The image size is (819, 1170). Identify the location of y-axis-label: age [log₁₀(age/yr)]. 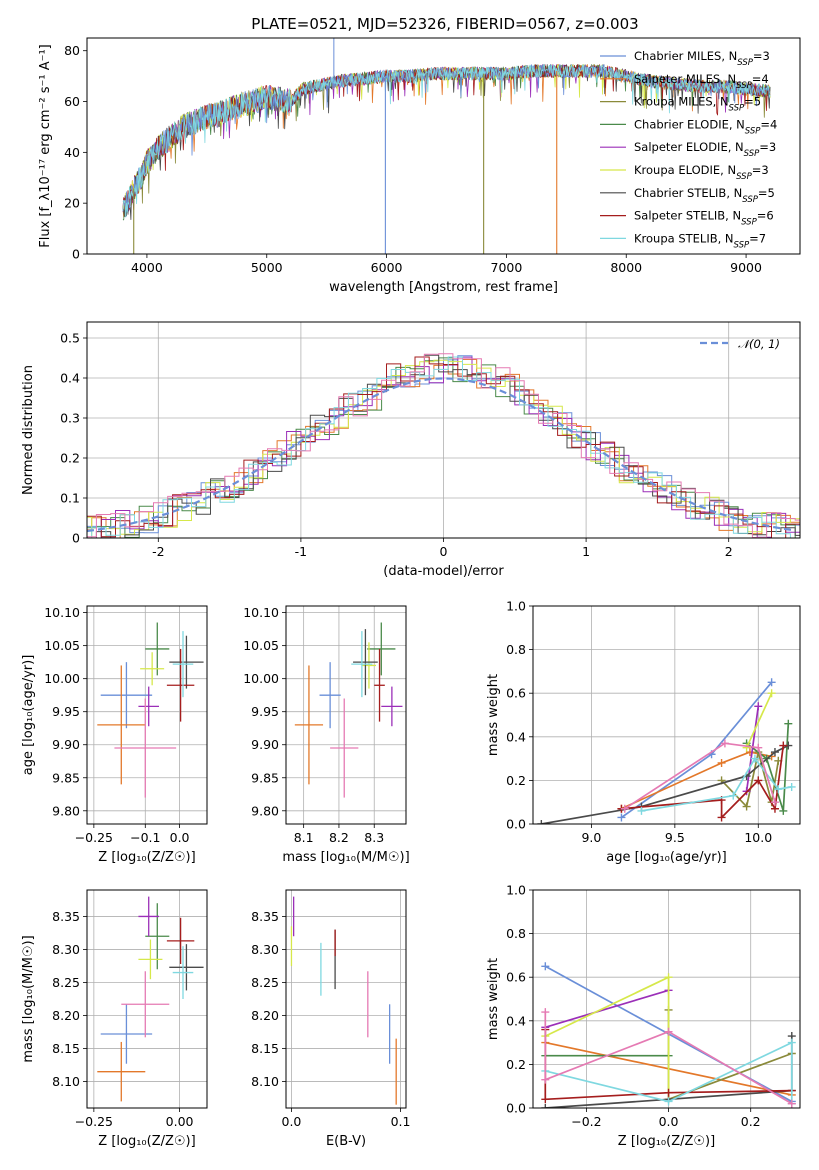
(28, 715).